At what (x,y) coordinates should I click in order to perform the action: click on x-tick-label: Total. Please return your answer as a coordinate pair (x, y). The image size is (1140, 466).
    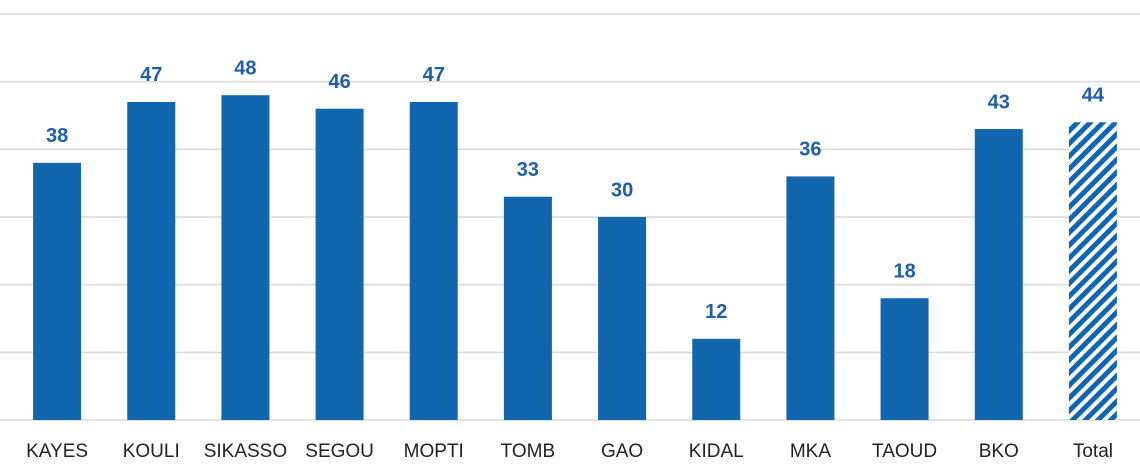
    Looking at the image, I should click on (1093, 451).